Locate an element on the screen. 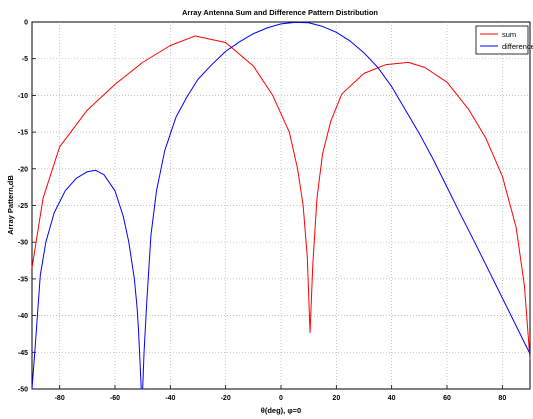 The width and height of the screenshot is (533, 419). x-tick-label: -80 is located at coordinates (60, 398).